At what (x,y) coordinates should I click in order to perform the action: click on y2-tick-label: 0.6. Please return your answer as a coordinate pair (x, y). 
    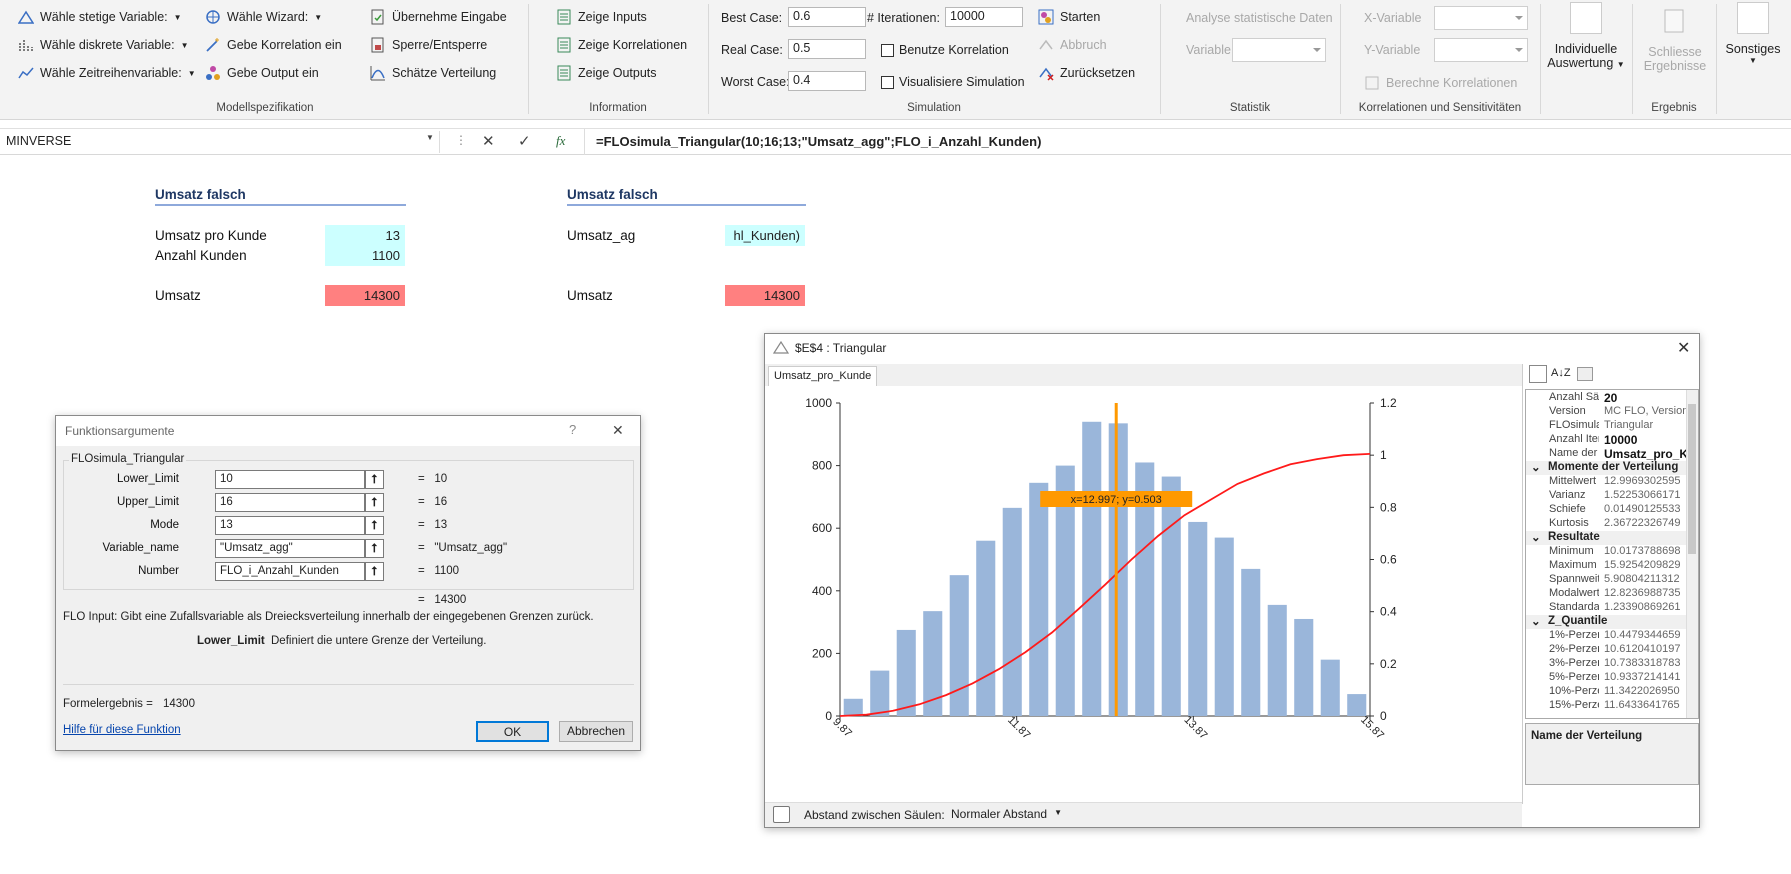
    Looking at the image, I should click on (1388, 560).